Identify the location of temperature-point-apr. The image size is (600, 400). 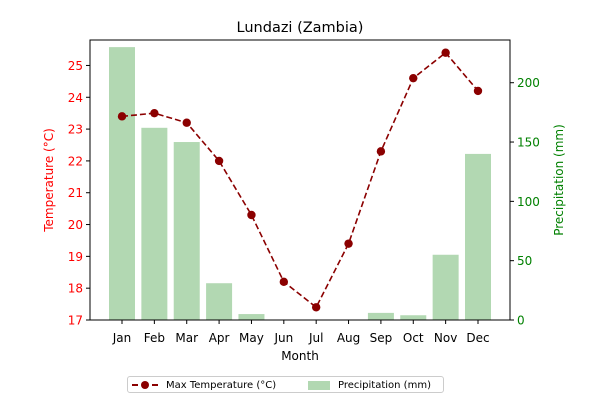
(219, 161).